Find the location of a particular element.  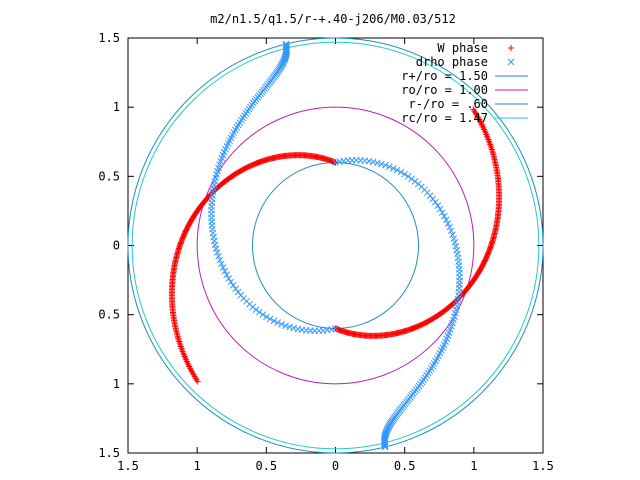

legend-label: W phase is located at coordinates (462, 48).